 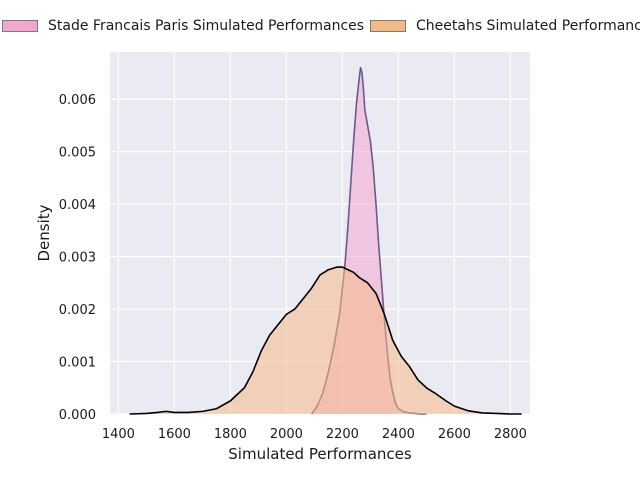 What do you see at coordinates (77, 205) in the screenshot?
I see `y-tick-label: 0.004` at bounding box center [77, 205].